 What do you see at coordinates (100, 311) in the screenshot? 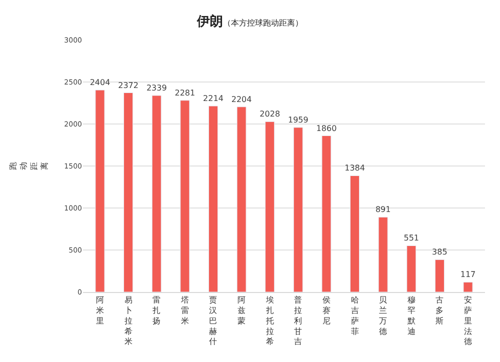
I see `x-tick-label: 阿米里` at bounding box center [100, 311].